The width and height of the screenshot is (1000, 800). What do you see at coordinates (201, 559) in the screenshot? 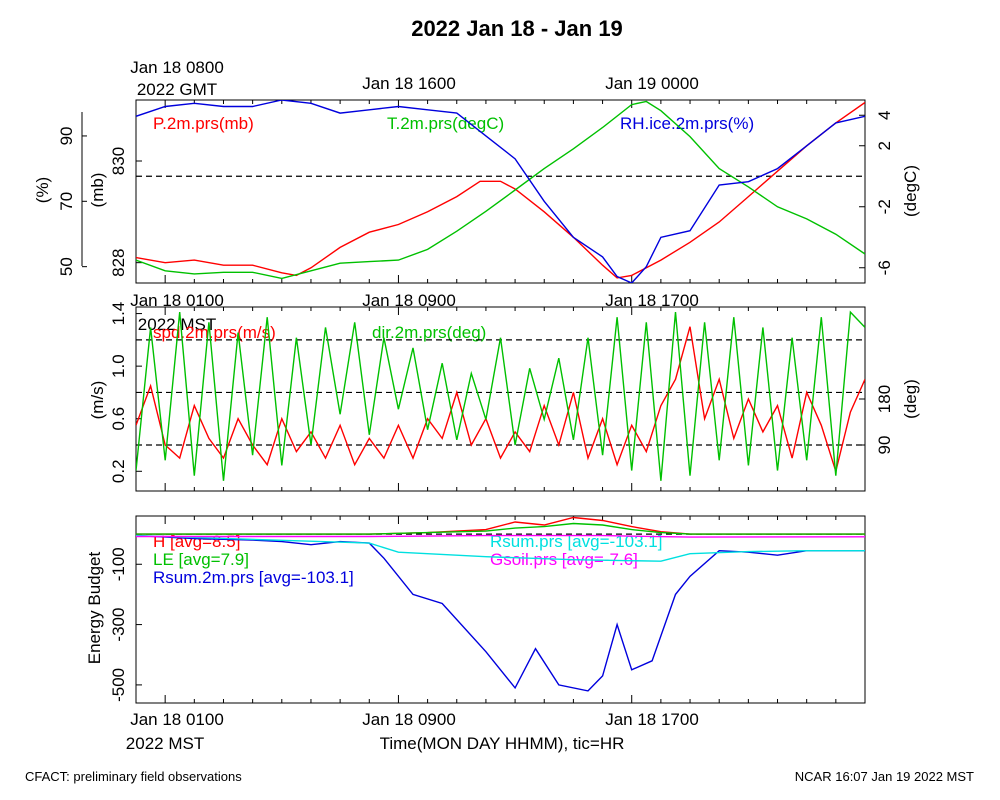
I see `le-series-label: LE [avg=7.9]` at bounding box center [201, 559].